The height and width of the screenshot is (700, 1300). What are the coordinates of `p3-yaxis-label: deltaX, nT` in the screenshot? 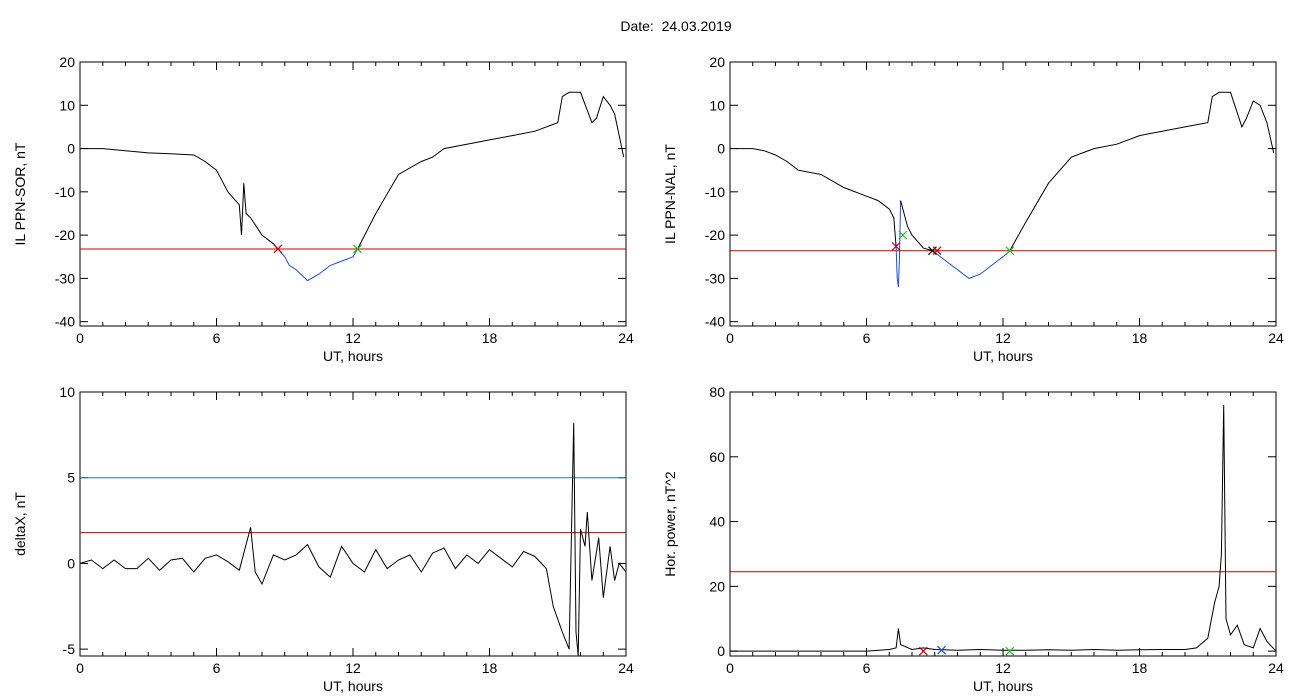 It's located at (20, 524).